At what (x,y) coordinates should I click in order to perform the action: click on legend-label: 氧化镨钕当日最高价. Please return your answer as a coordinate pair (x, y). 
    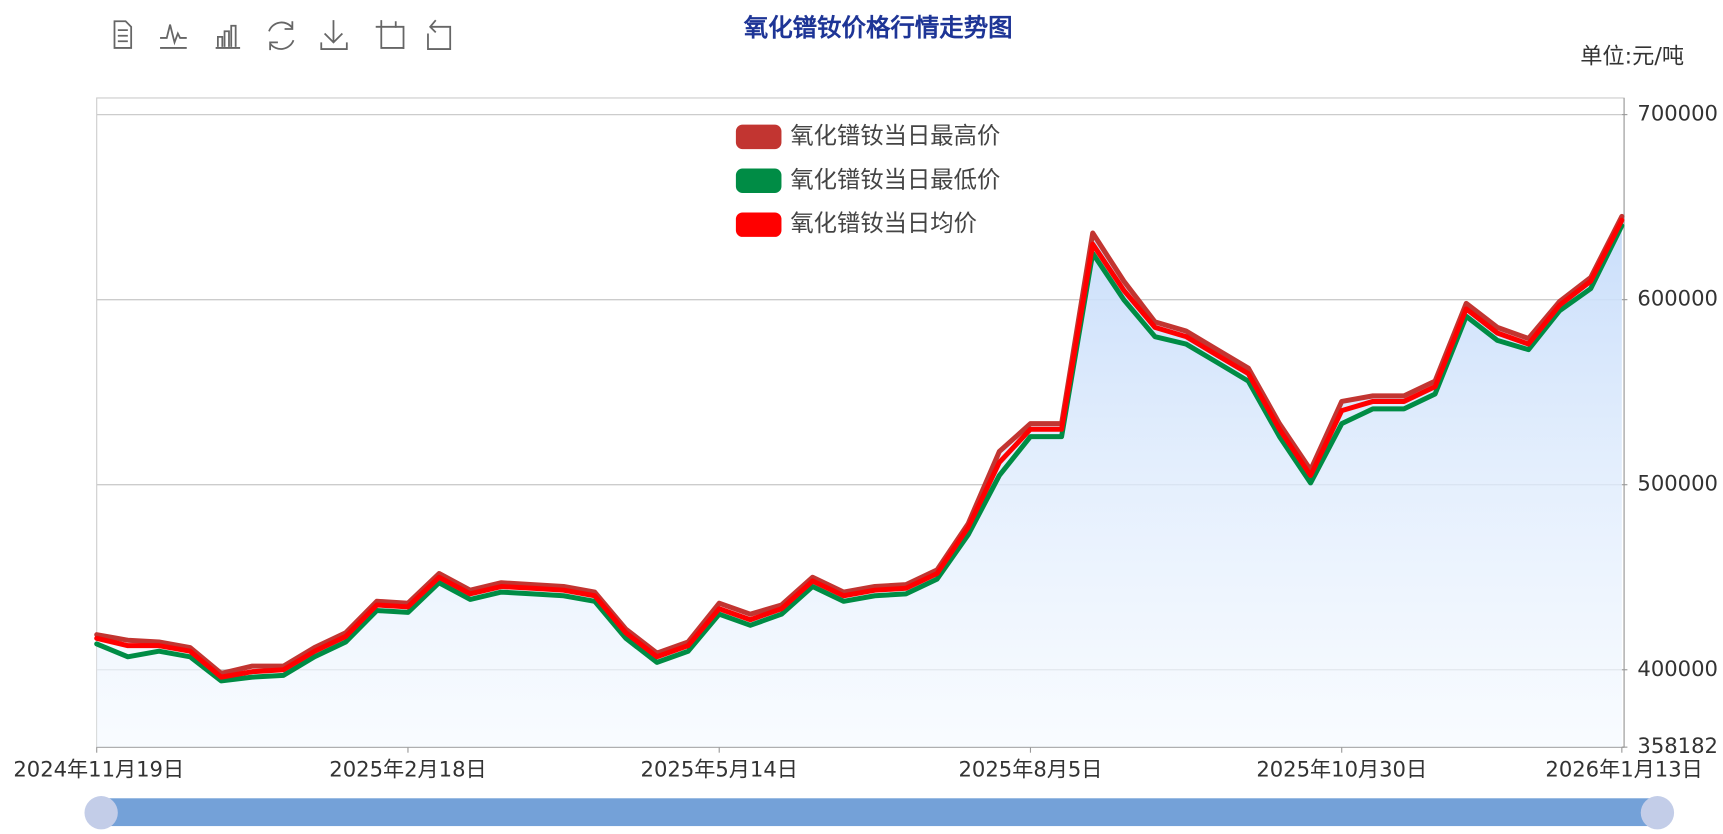
    Looking at the image, I should click on (895, 135).